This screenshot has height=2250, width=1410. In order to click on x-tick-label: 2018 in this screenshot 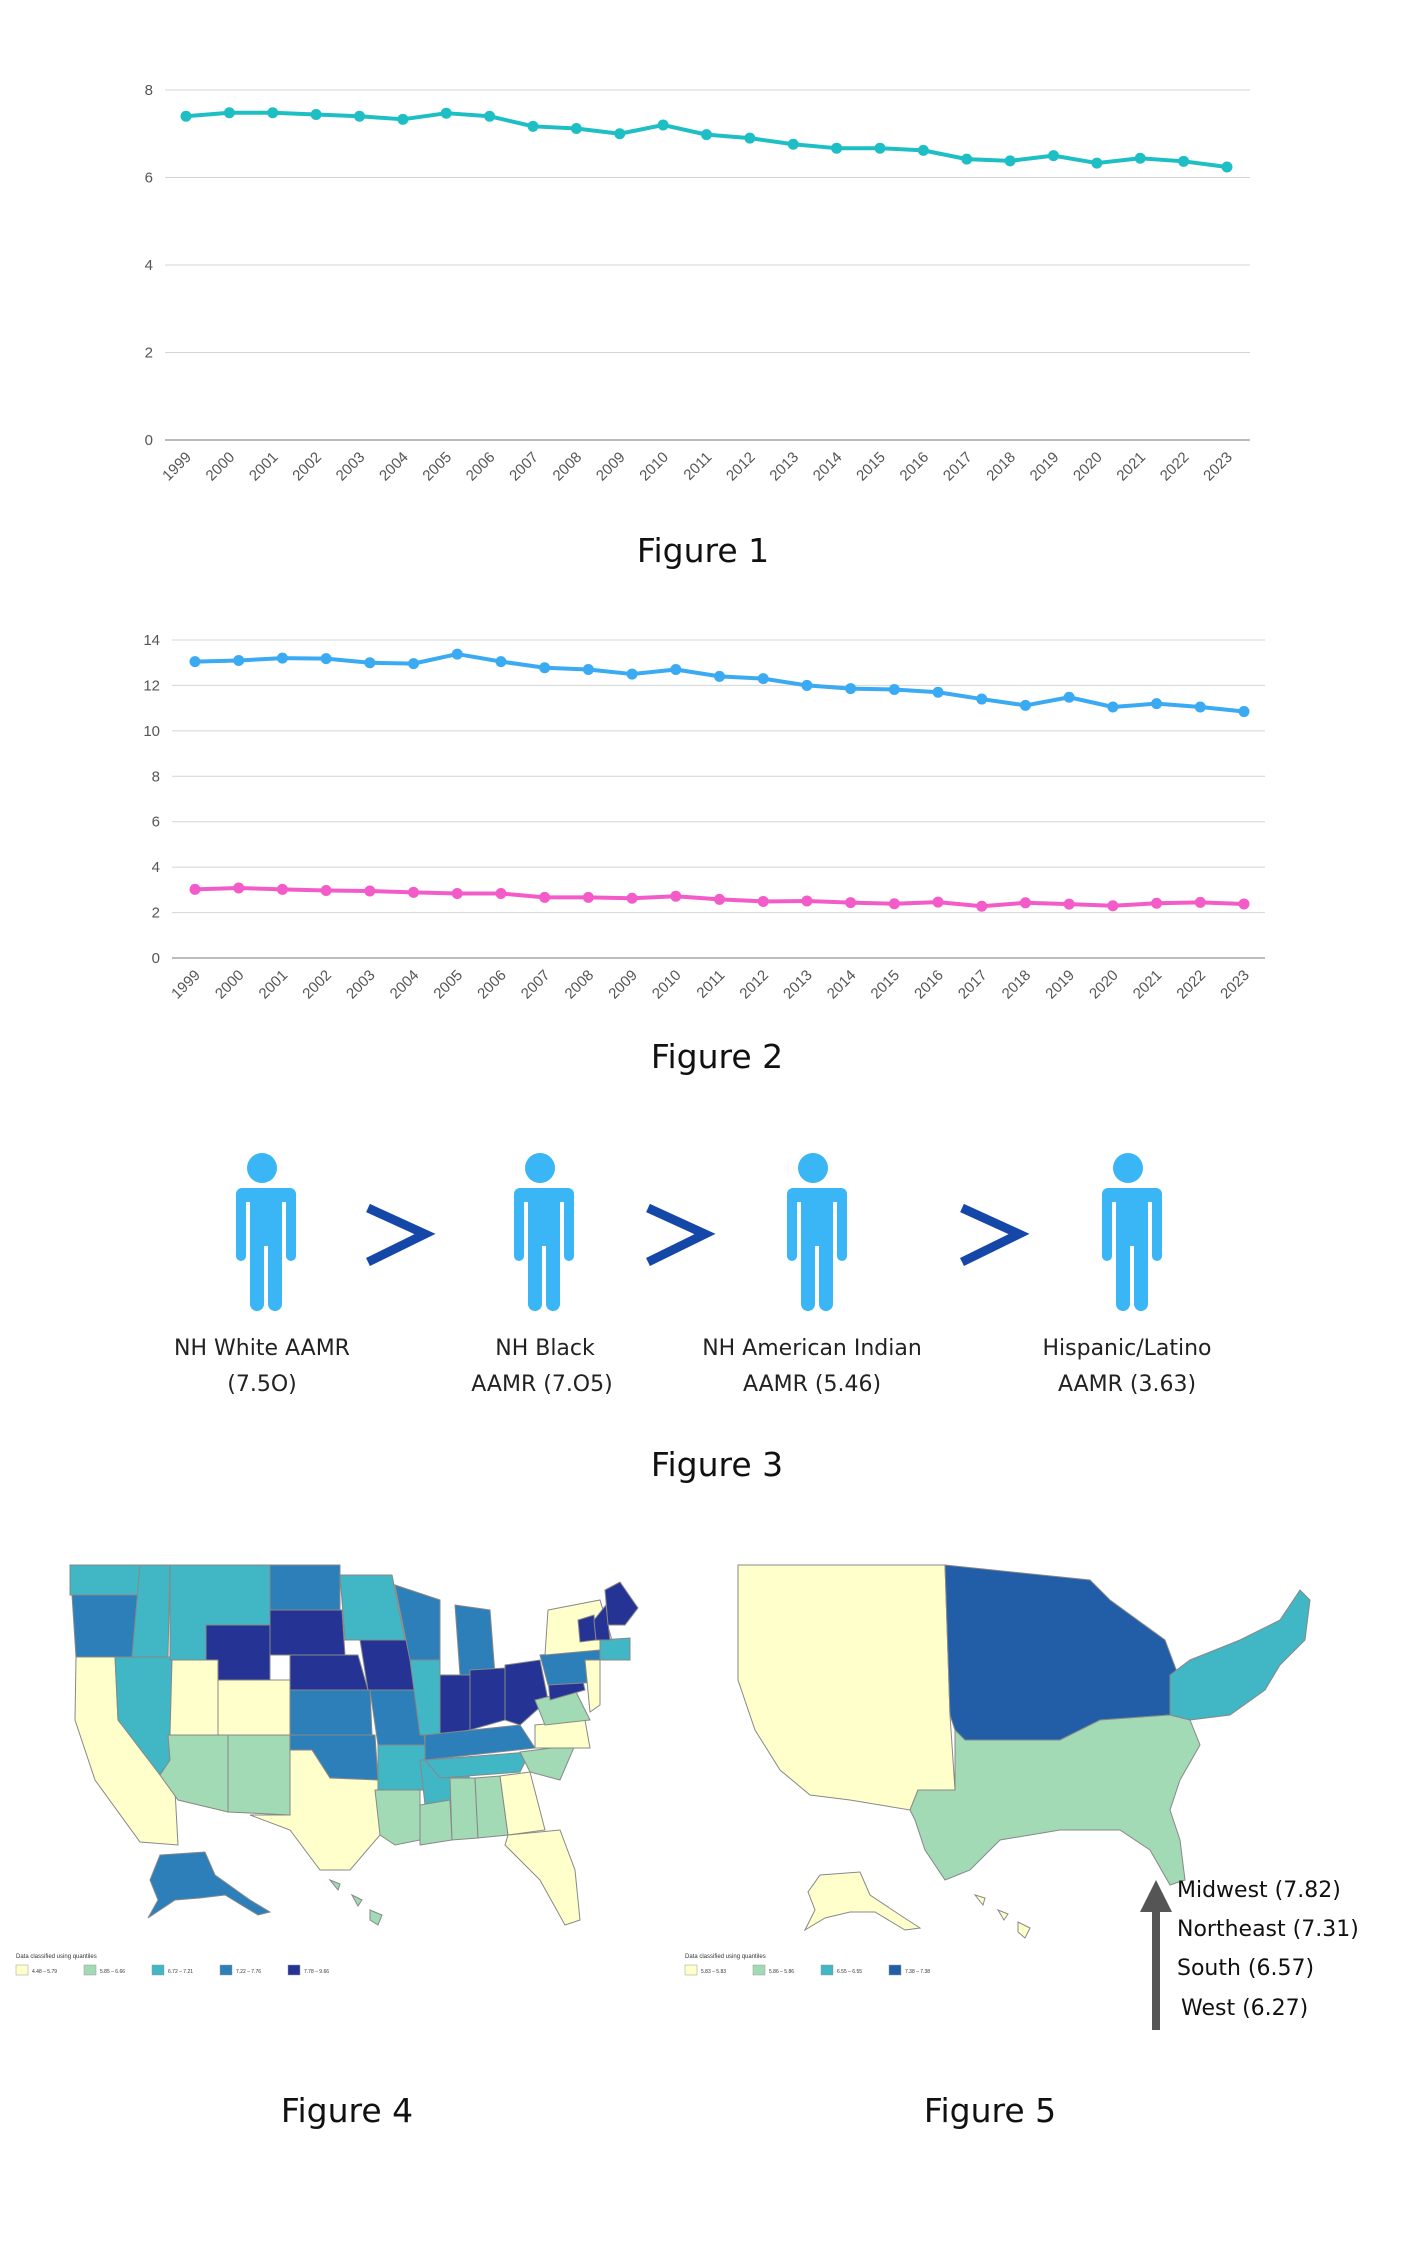, I will do `click(1017, 985)`.